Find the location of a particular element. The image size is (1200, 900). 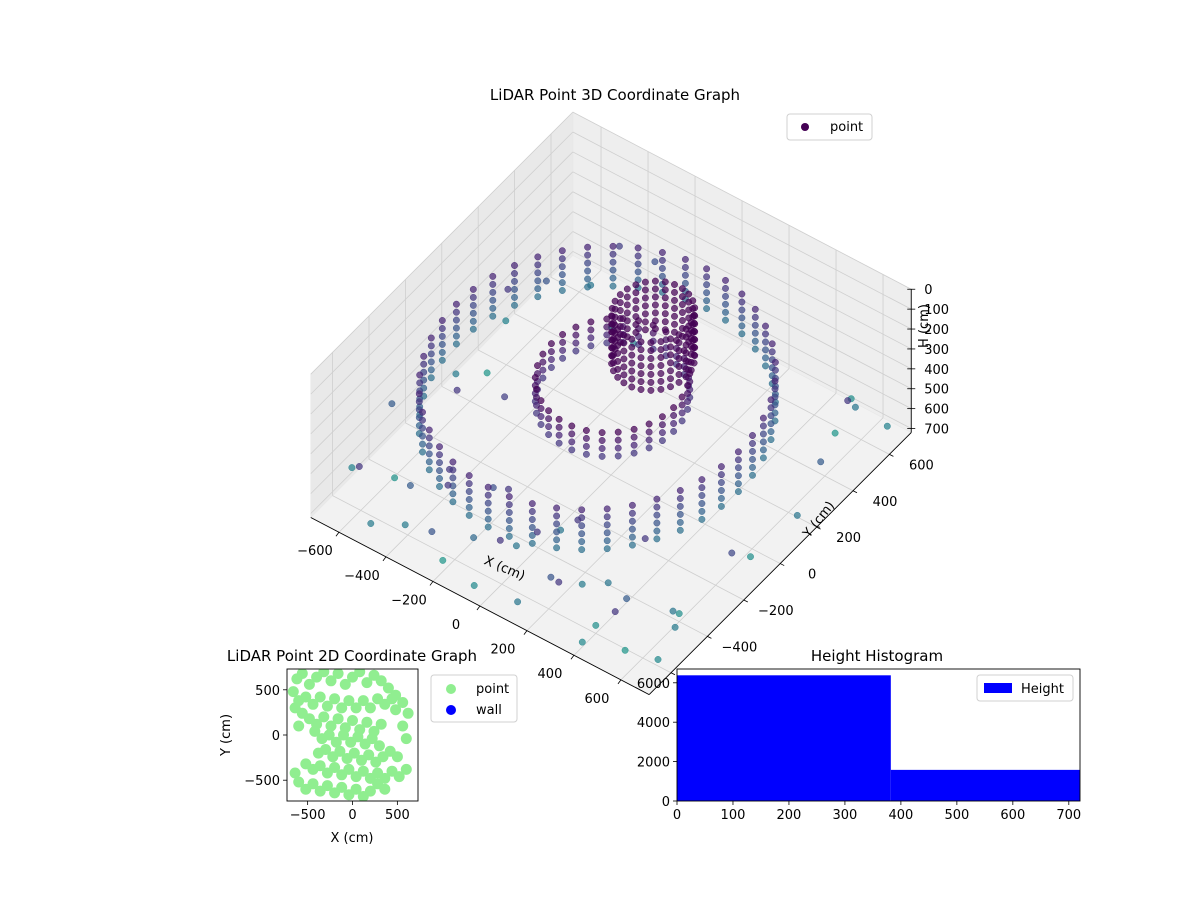

x-tick-label: 0 is located at coordinates (456, 625).